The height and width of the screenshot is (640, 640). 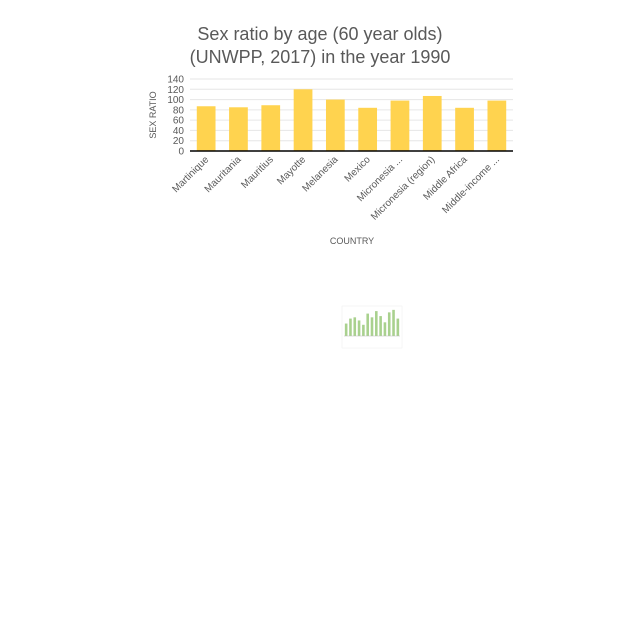 I want to click on y-axis-label: SEX RATIO, so click(x=153, y=114).